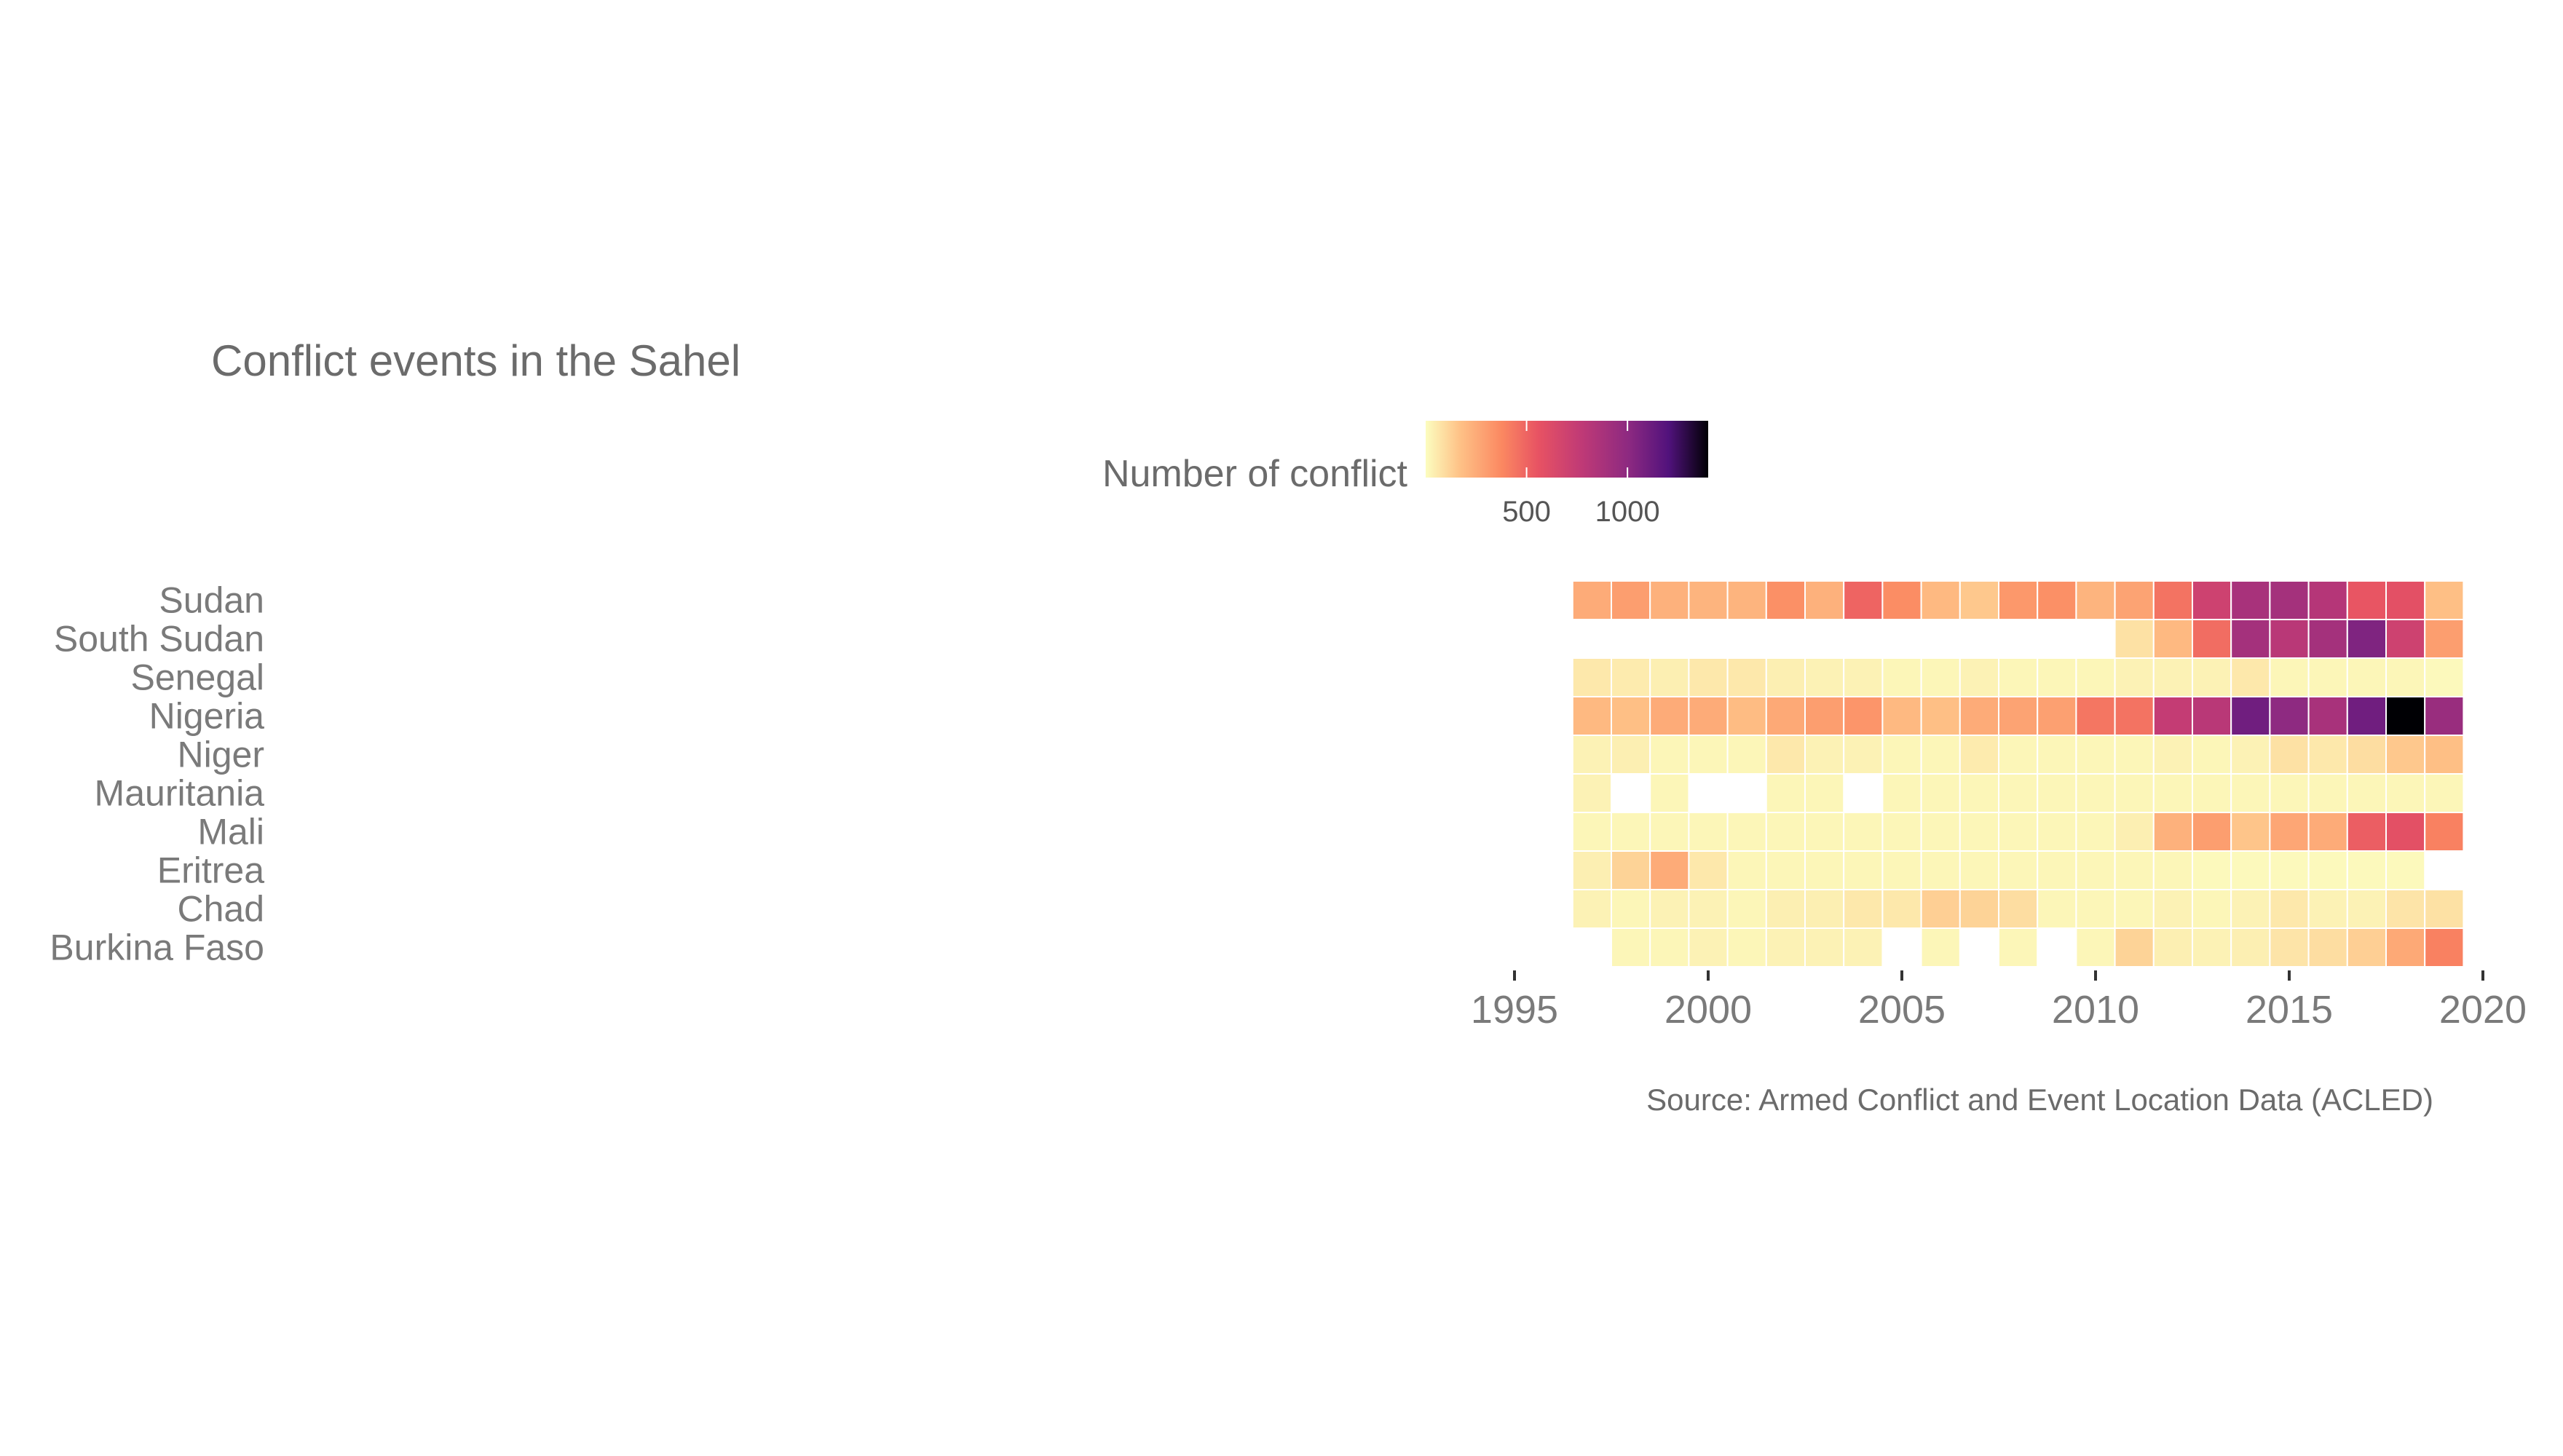  Describe the element at coordinates (157, 947) in the screenshot. I see `row-label: Burkina Faso` at that location.